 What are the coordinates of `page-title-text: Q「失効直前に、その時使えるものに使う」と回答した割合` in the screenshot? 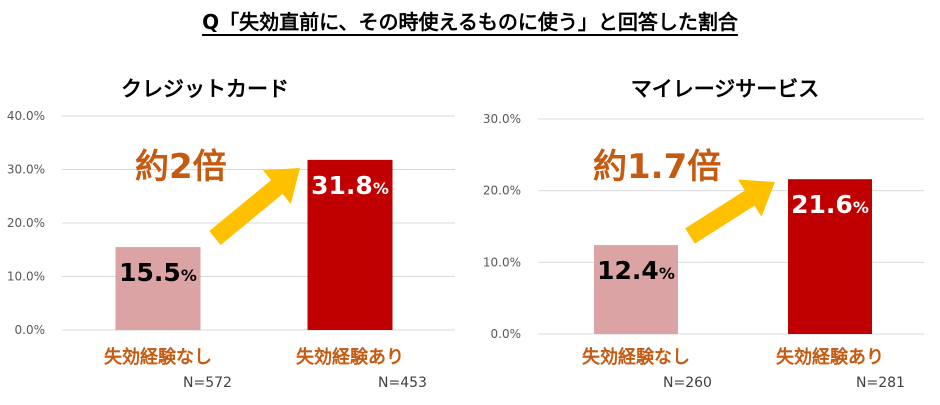 It's located at (470, 22).